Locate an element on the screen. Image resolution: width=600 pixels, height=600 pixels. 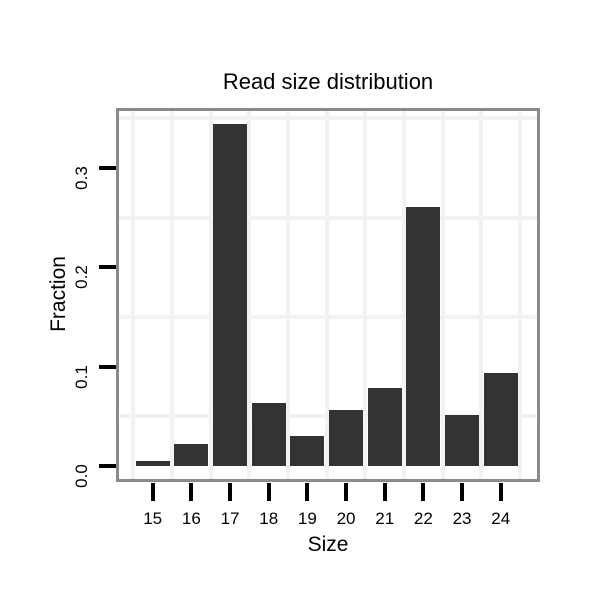
x-tick-label: 20 is located at coordinates (346, 518).